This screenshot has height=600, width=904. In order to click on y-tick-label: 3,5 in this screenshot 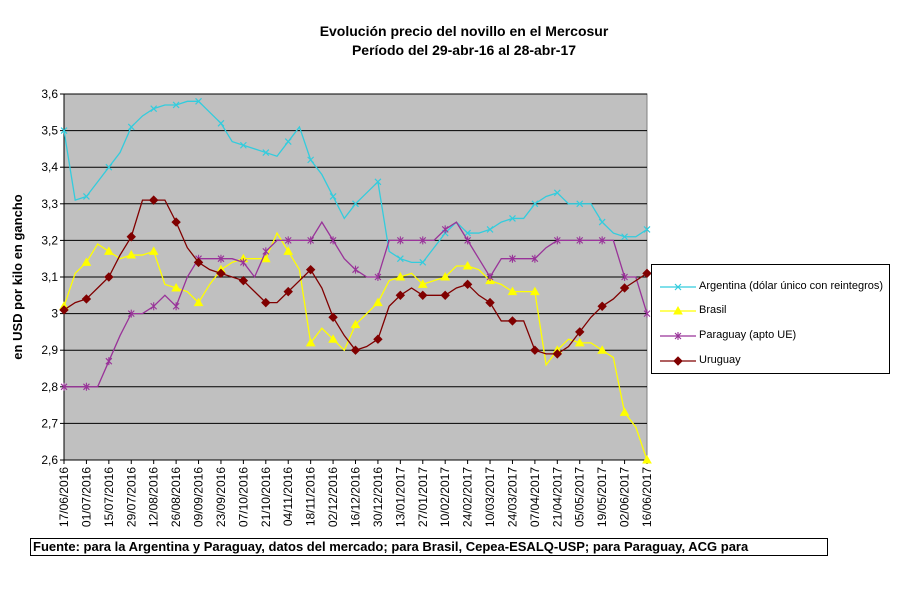, I will do `click(49, 131)`.